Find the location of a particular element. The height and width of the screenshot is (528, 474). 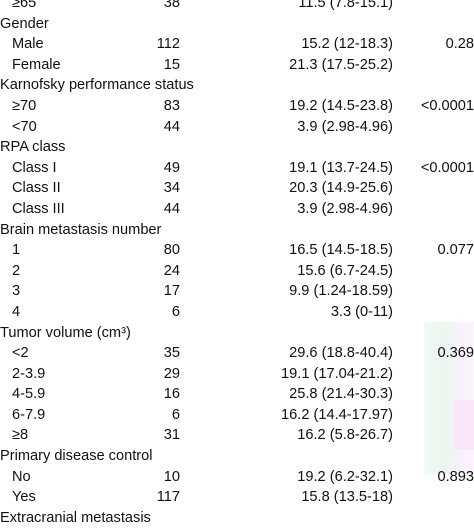

median-survival-cell: 20.3 (14.9-25.6) is located at coordinates (341, 188).